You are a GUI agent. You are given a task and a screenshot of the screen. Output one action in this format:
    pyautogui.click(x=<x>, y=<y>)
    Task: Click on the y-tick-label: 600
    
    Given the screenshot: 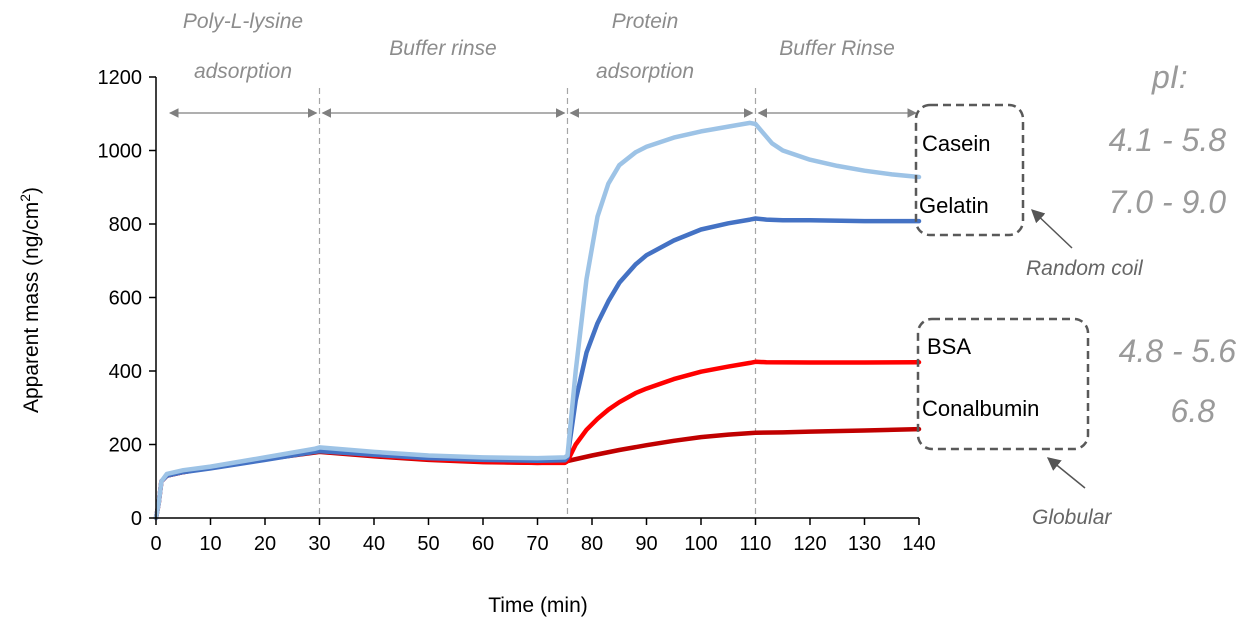 What is the action you would take?
    pyautogui.click(x=125, y=299)
    